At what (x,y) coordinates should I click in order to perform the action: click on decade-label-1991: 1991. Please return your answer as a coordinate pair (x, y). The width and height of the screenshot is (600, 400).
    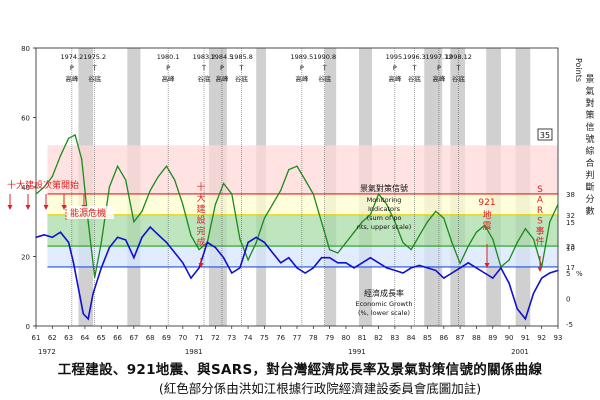
    Looking at the image, I should click on (357, 352).